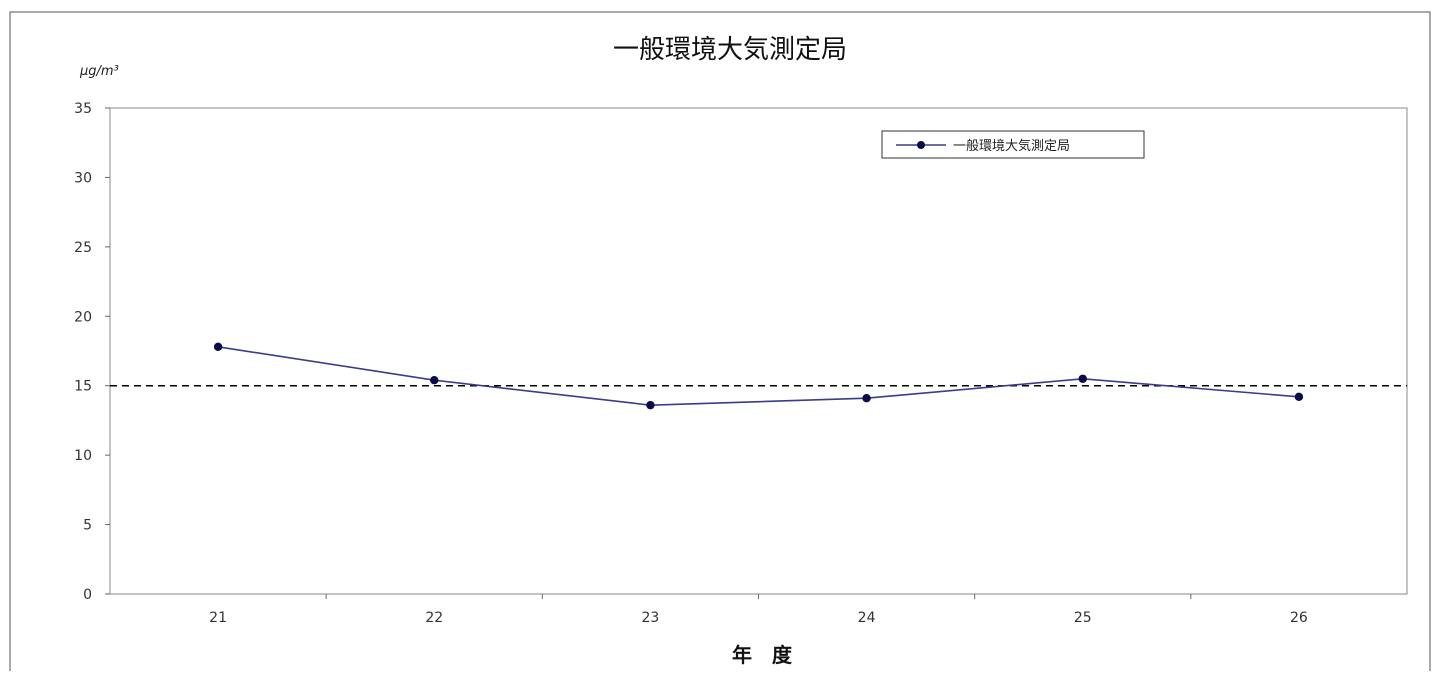  What do you see at coordinates (83, 248) in the screenshot?
I see `y-tick-label: 25` at bounding box center [83, 248].